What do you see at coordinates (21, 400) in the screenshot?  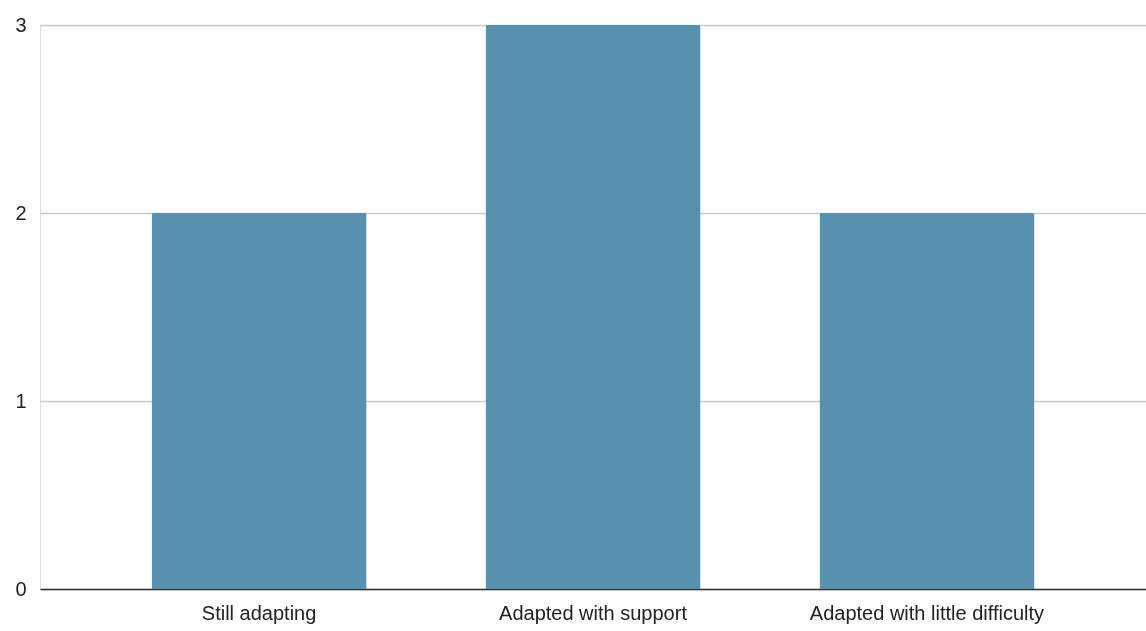 I see `y-tick-label: 1` at bounding box center [21, 400].